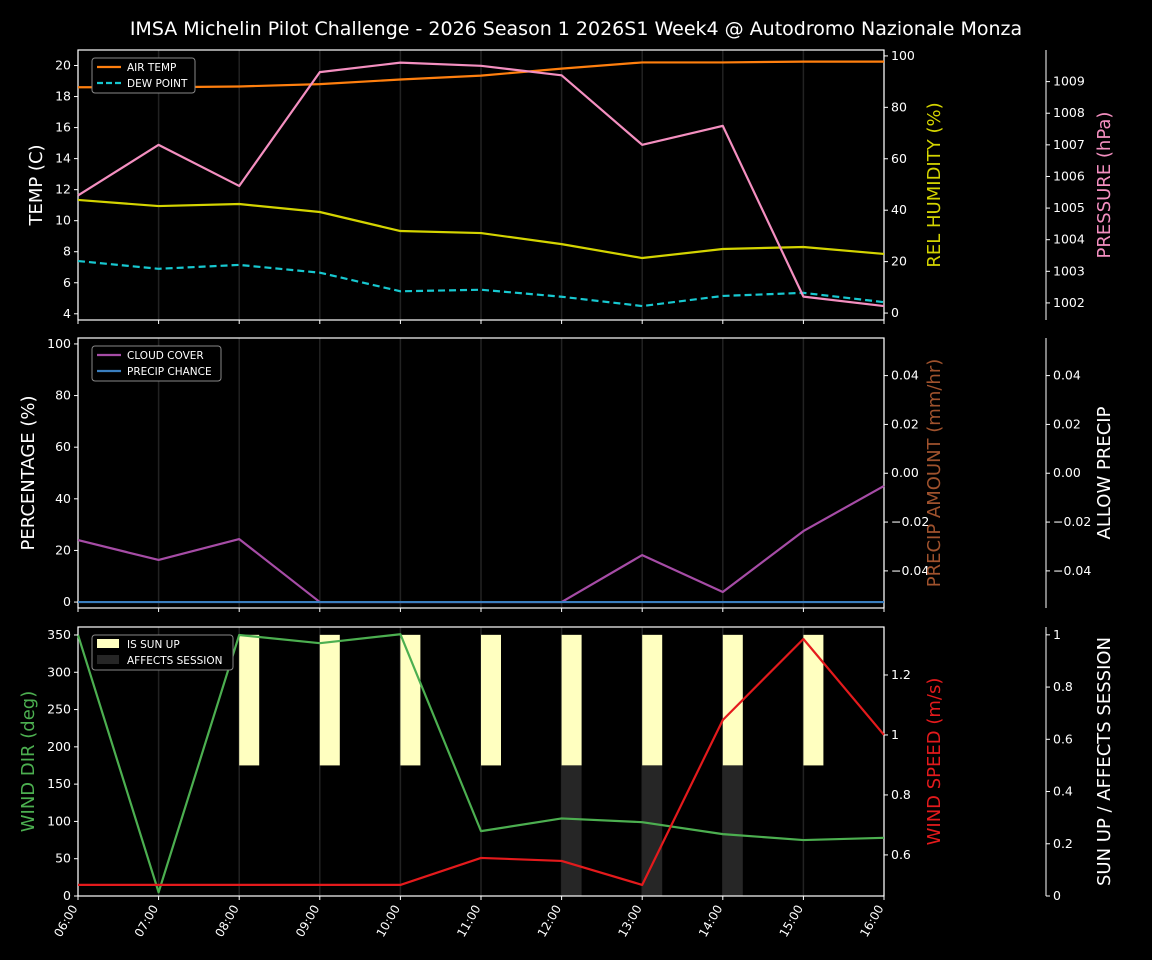 The width and height of the screenshot is (1152, 960). Describe the element at coordinates (549, 921) in the screenshot. I see `x-tick-label: 12:00` at that location.